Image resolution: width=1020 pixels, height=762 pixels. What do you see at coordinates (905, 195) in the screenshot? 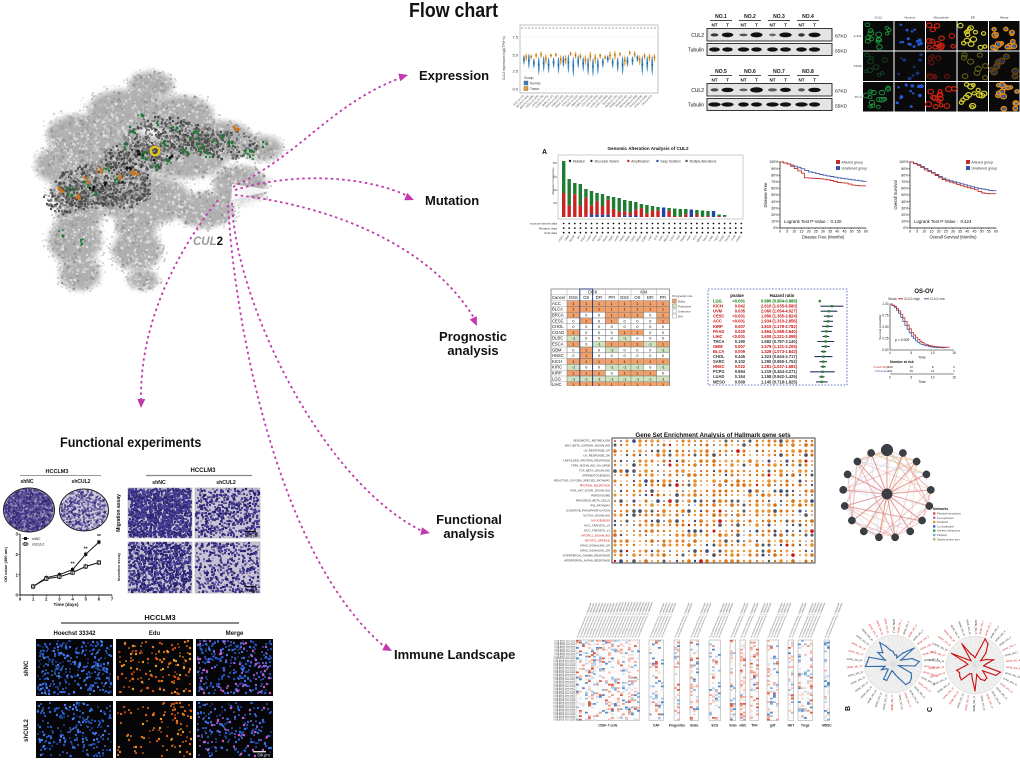
I see `svg-text: 50%` at bounding box center [905, 195].